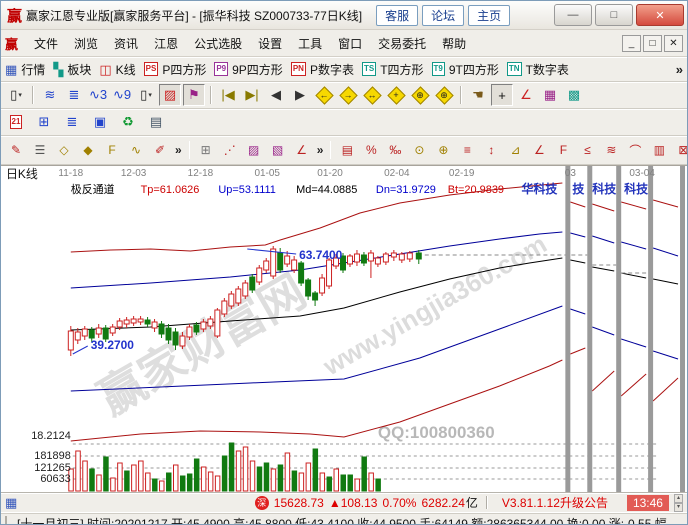 The width and height of the screenshot is (688, 525). I want to click on flag-button: ⚑, so click(194, 95).